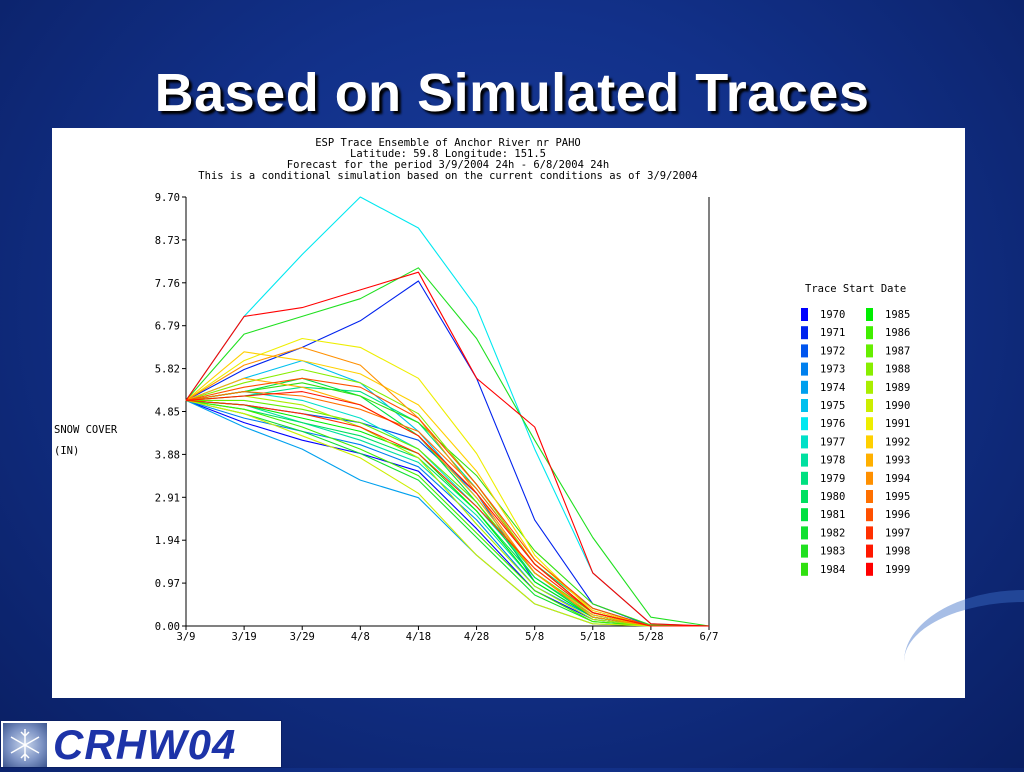 The height and width of the screenshot is (772, 1024). Describe the element at coordinates (869, 387) in the screenshot. I see `legend-swatch-1989` at that location.